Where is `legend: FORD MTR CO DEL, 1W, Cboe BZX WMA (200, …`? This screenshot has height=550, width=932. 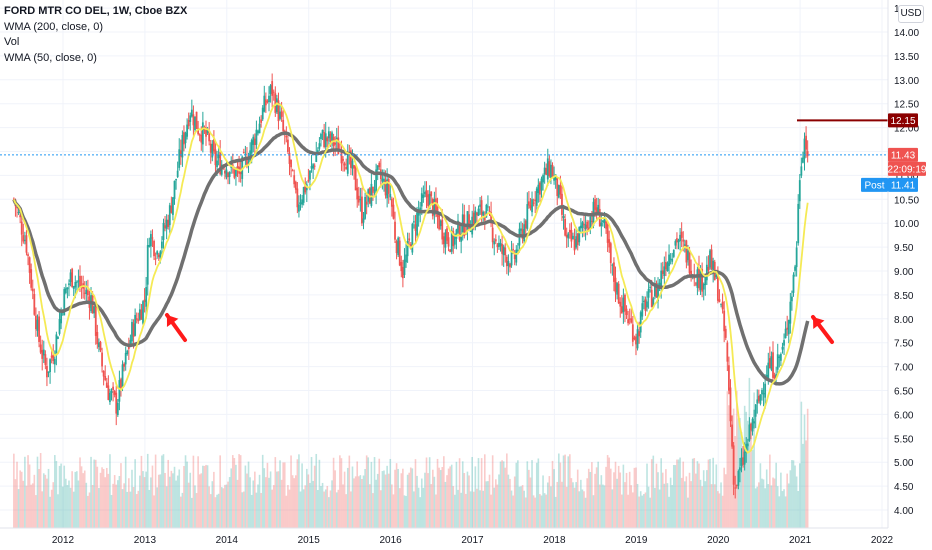
legend: FORD MTR CO DEL, 1W, Cboe BZX WMA (200, … is located at coordinates (95, 35).